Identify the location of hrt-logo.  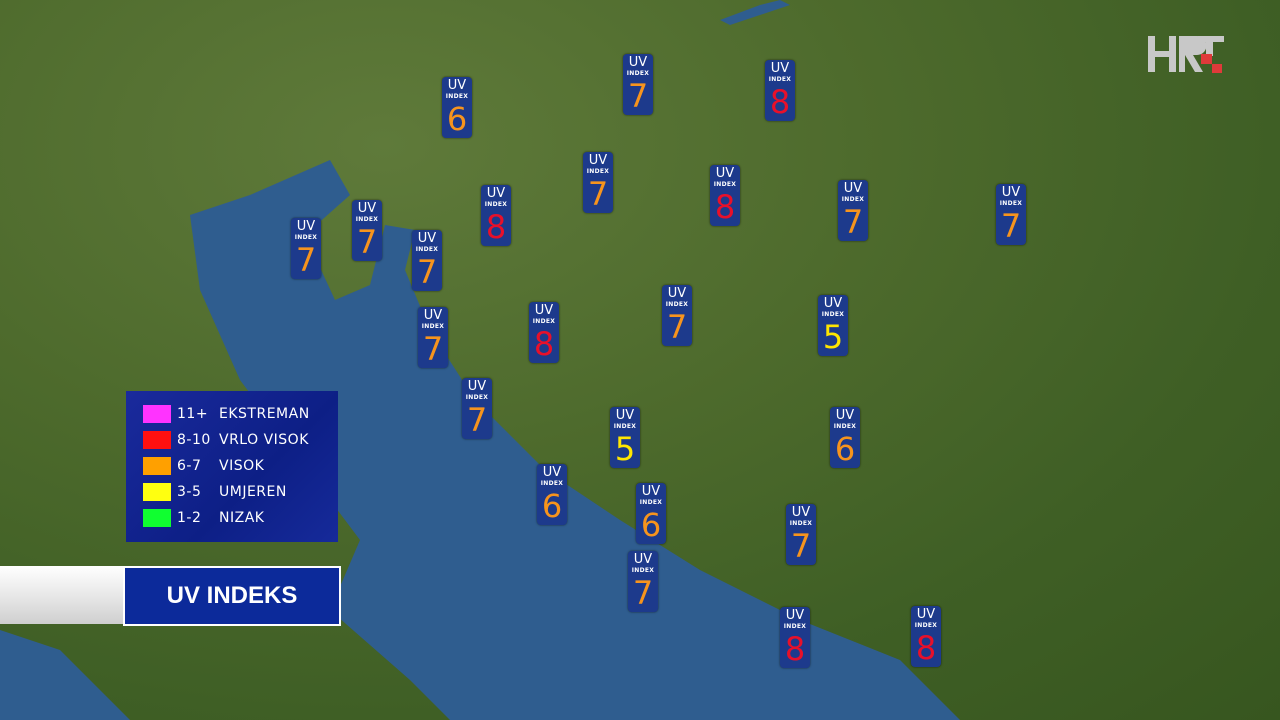
(1186, 54).